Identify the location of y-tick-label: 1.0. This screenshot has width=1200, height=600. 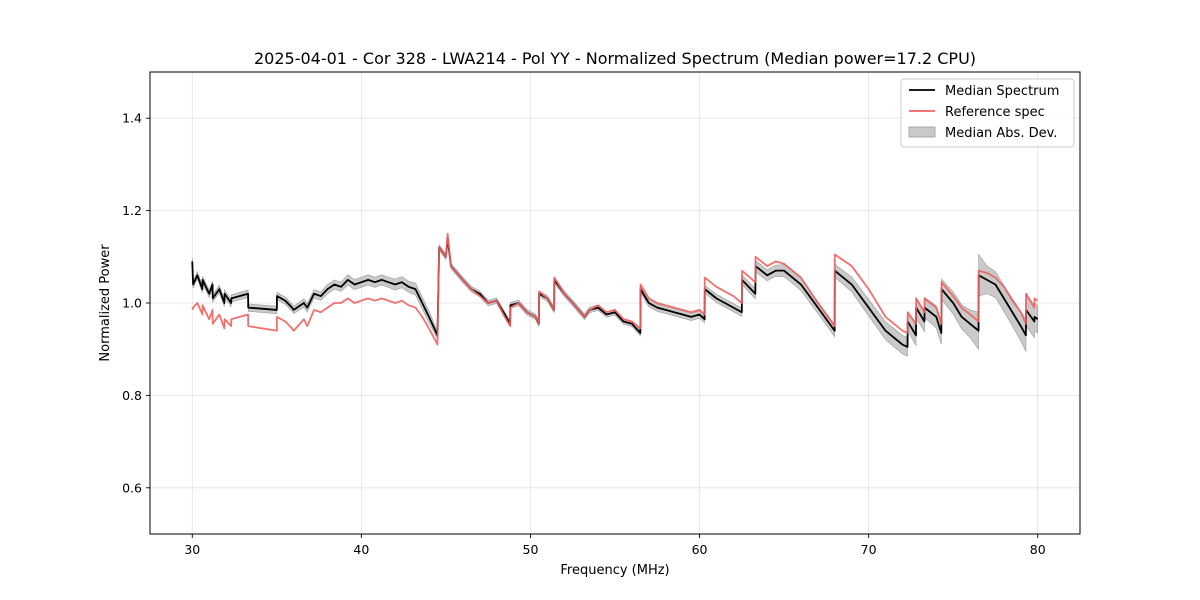
(132, 303).